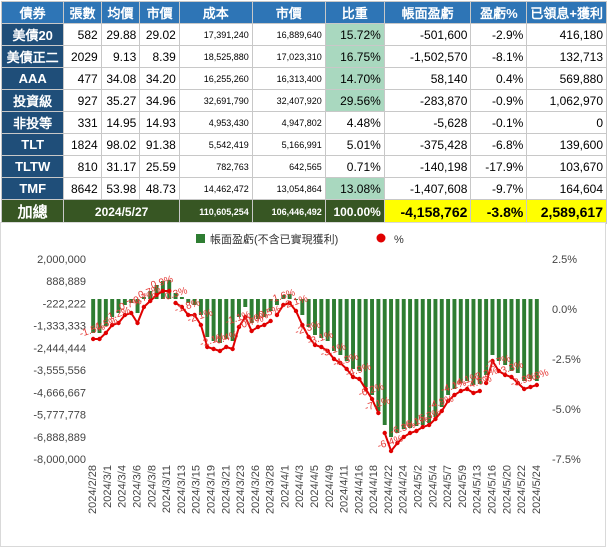 This screenshot has height=548, width=607. I want to click on bond-name: 投資級, so click(32, 100).